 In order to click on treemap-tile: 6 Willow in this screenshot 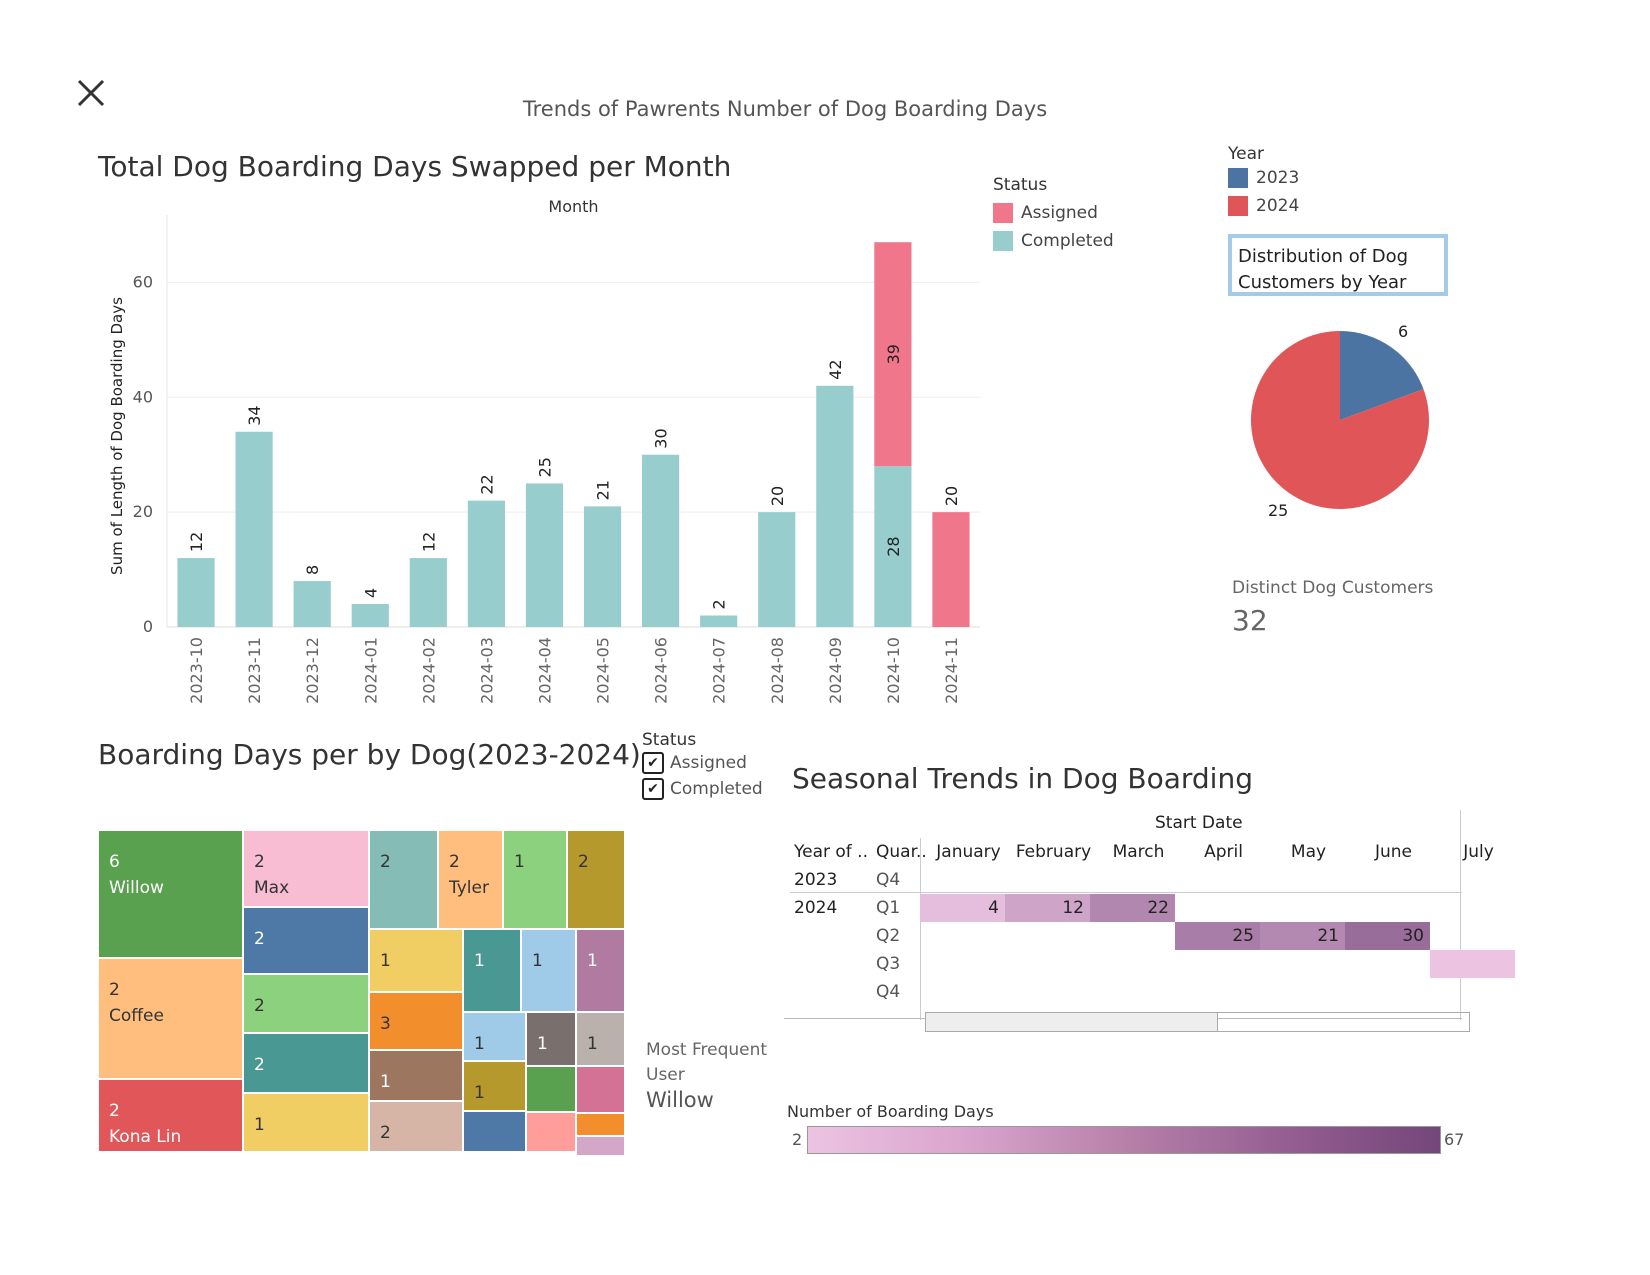, I will do `click(170, 894)`.